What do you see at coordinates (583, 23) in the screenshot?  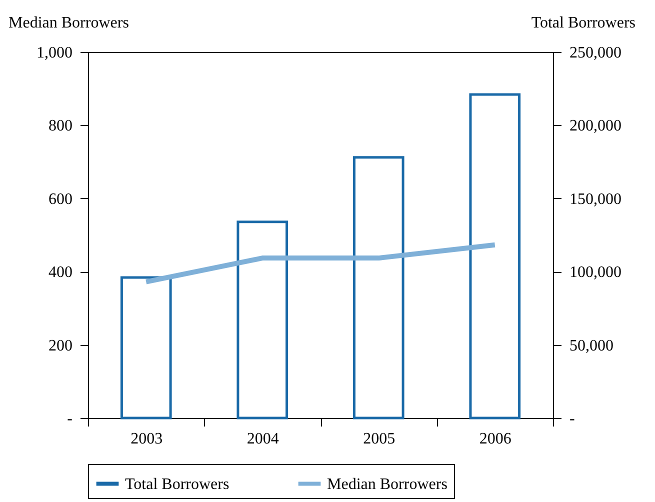 I see `y2-axis-title: Total Borrowers` at bounding box center [583, 23].